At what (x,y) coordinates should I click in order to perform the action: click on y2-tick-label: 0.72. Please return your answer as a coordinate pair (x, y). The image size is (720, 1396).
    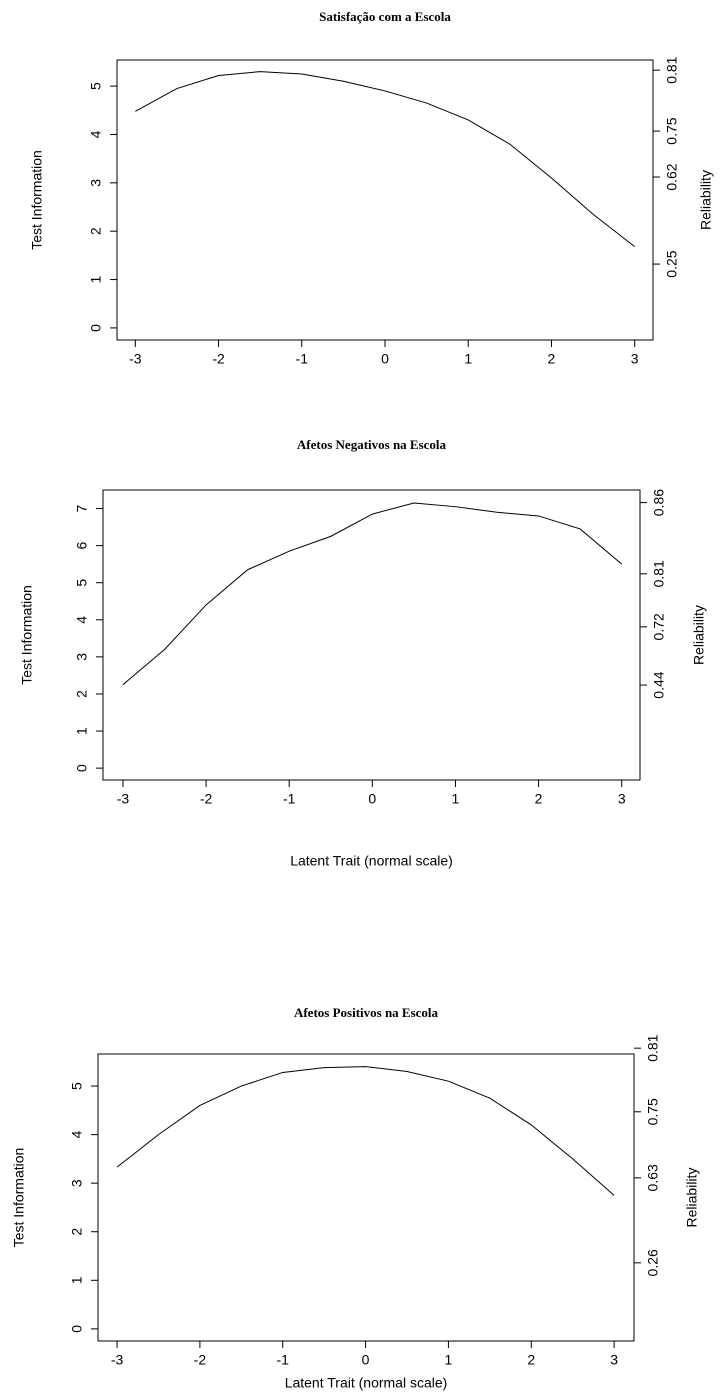
    Looking at the image, I should click on (659, 626).